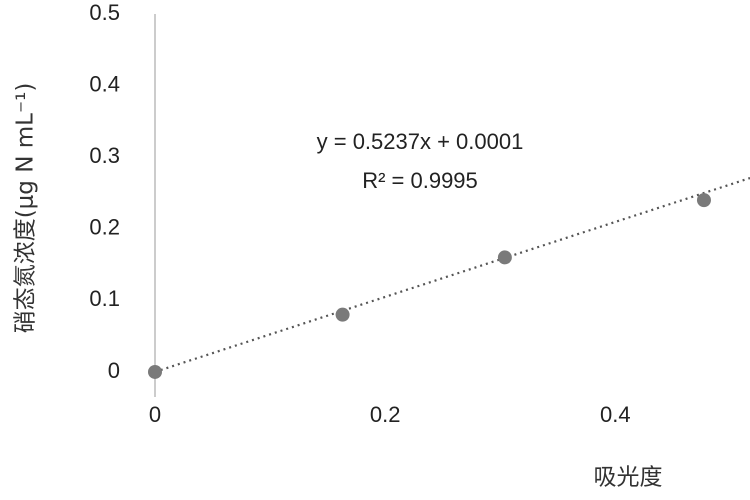 The image size is (750, 500). What do you see at coordinates (420, 141) in the screenshot?
I see `trendline-equation: y = 0.5237x + 0.0001` at bounding box center [420, 141].